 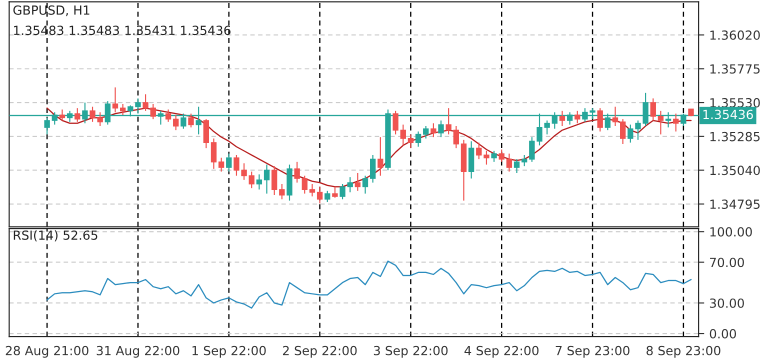 What do you see at coordinates (47, 352) in the screenshot?
I see `x-tick-label: 28 Aug 21:00` at bounding box center [47, 352].